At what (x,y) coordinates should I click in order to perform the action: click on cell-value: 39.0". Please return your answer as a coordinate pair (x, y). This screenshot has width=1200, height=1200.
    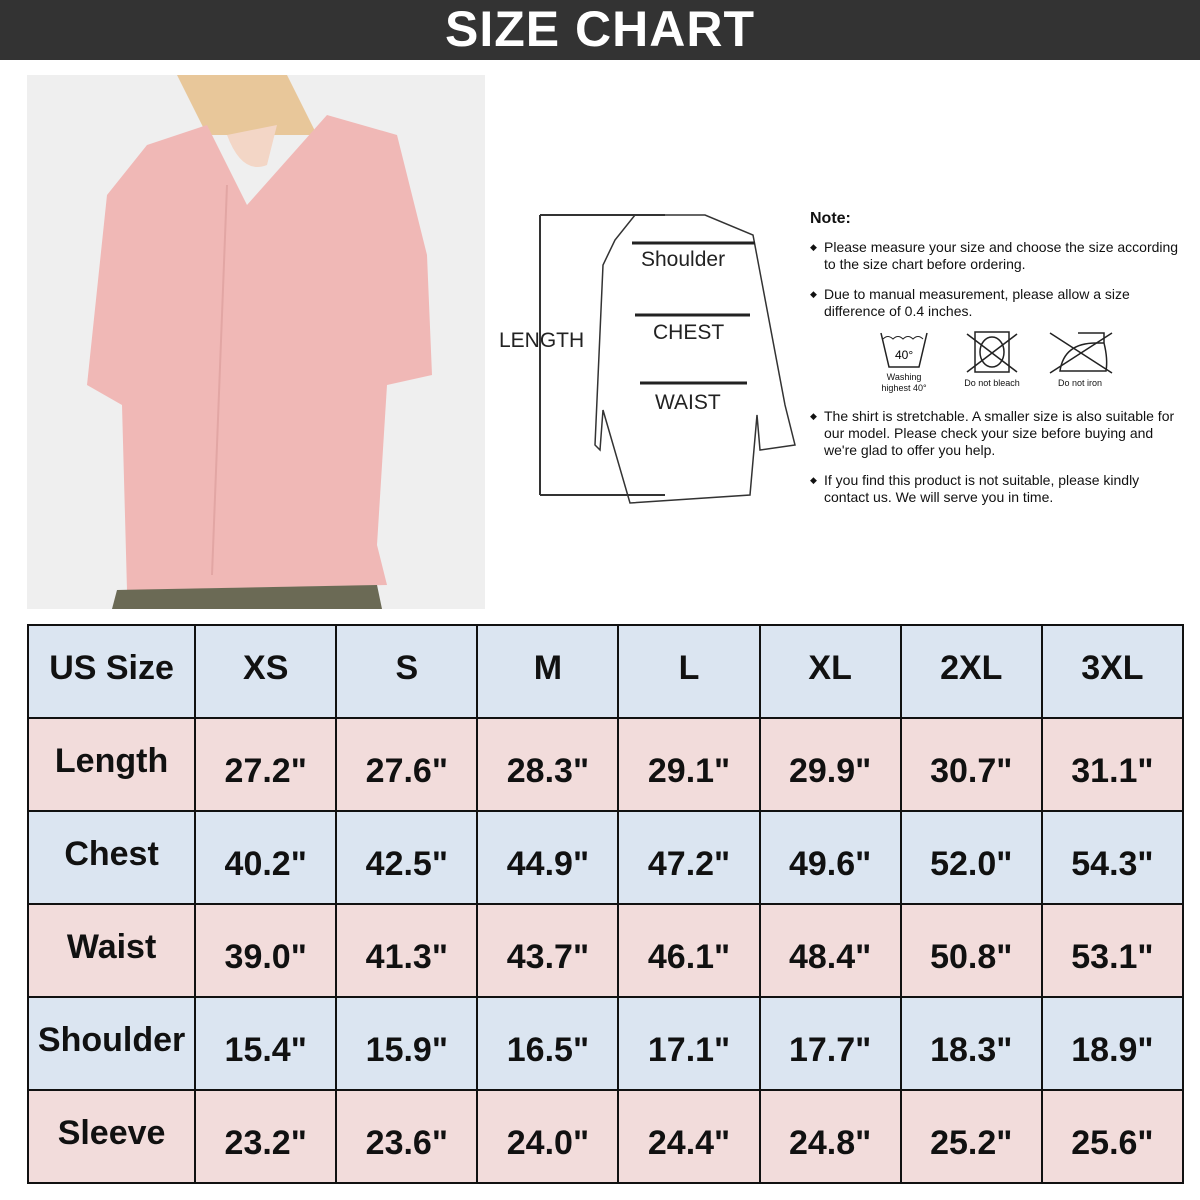
    Looking at the image, I should click on (266, 950).